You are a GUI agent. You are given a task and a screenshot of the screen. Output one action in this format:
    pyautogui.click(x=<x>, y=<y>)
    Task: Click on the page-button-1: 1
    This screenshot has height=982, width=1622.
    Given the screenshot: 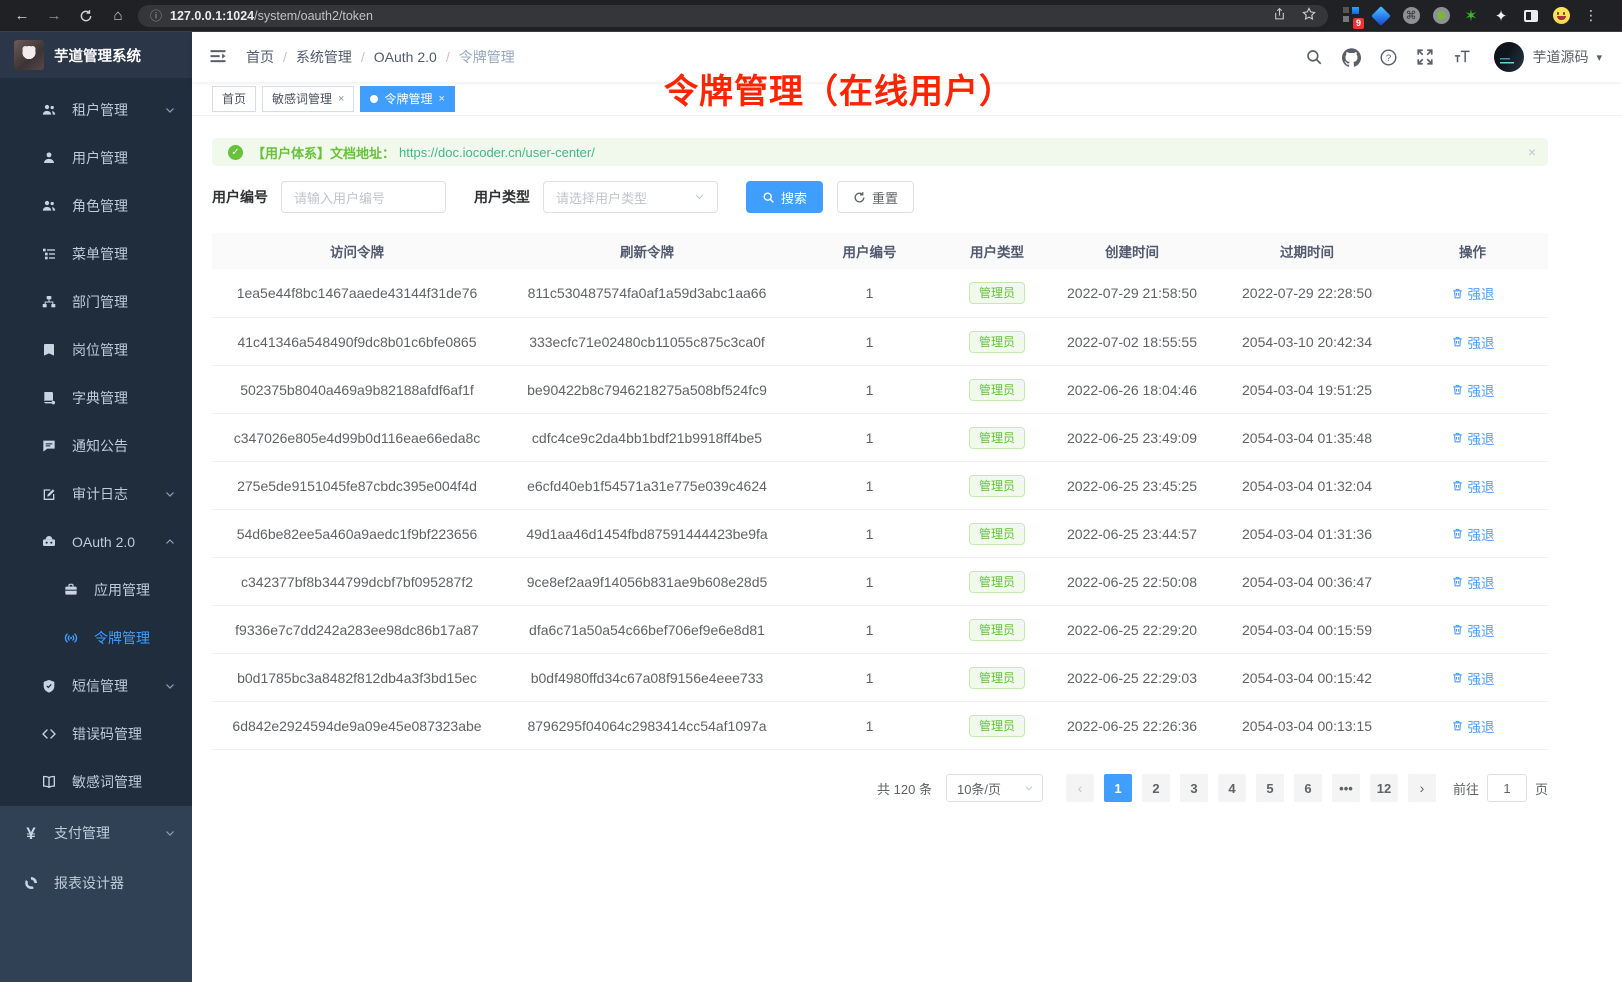 What is the action you would take?
    pyautogui.click(x=1117, y=788)
    